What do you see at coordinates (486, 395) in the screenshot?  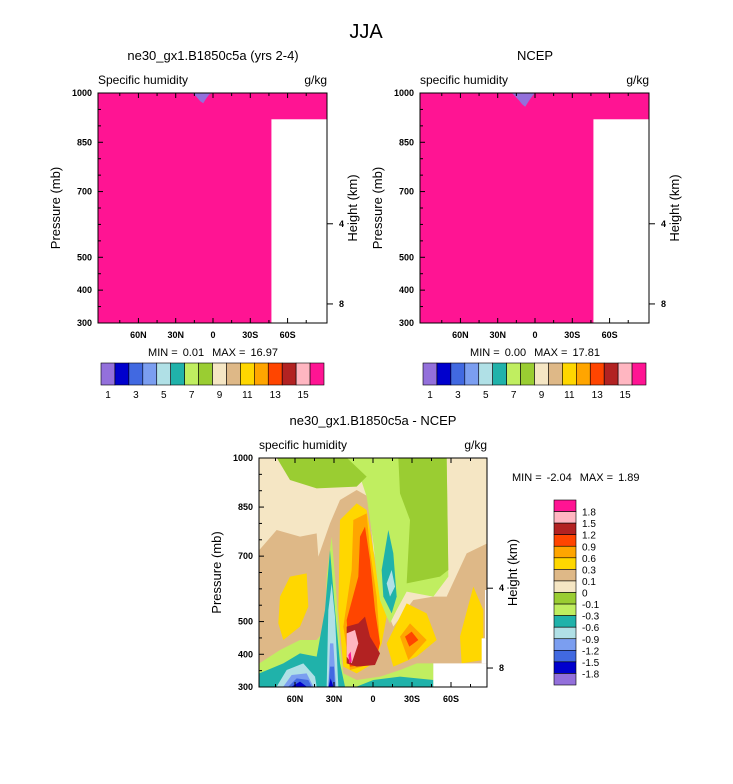 I see `colorbar-label: 5` at bounding box center [486, 395].